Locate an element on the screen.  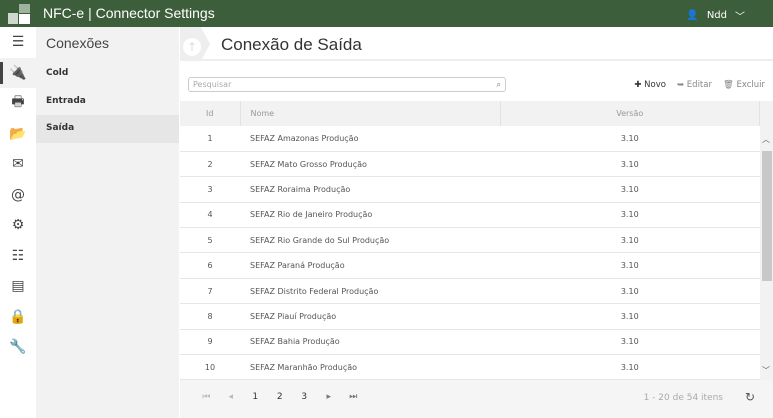
cell-id: 10 is located at coordinates (210, 367).